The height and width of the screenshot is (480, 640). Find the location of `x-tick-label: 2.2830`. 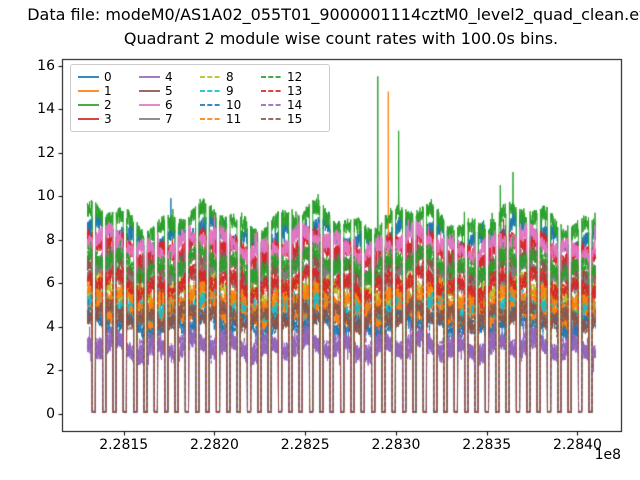

x-tick-label: 2.2830 is located at coordinates (396, 445).